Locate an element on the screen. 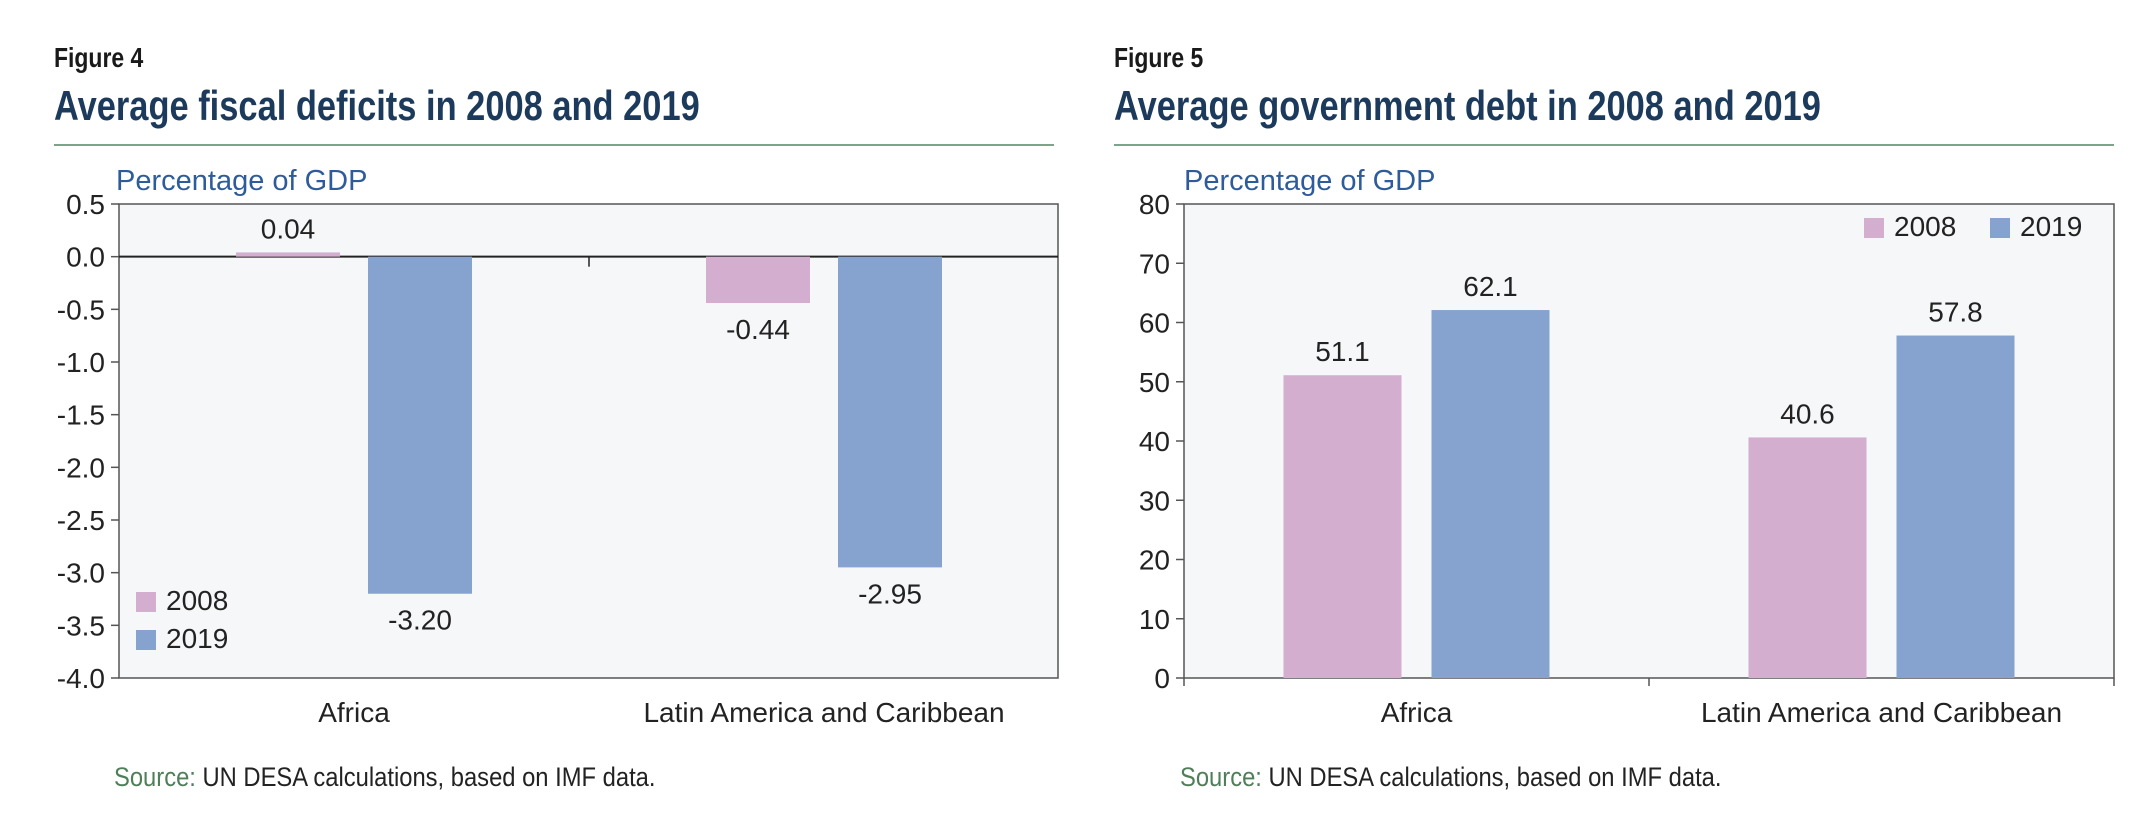  y-tick-label: -2.5 is located at coordinates (81, 520).